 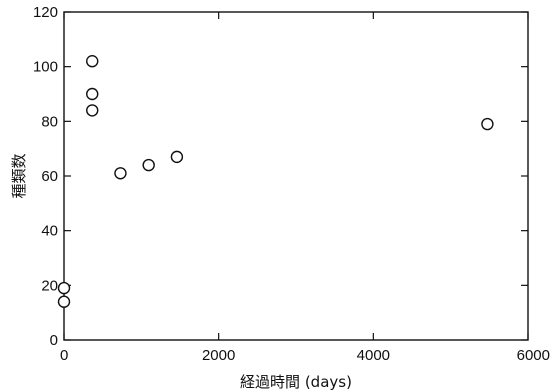 What do you see at coordinates (45, 67) in the screenshot?
I see `y-tick-label: 100` at bounding box center [45, 67].